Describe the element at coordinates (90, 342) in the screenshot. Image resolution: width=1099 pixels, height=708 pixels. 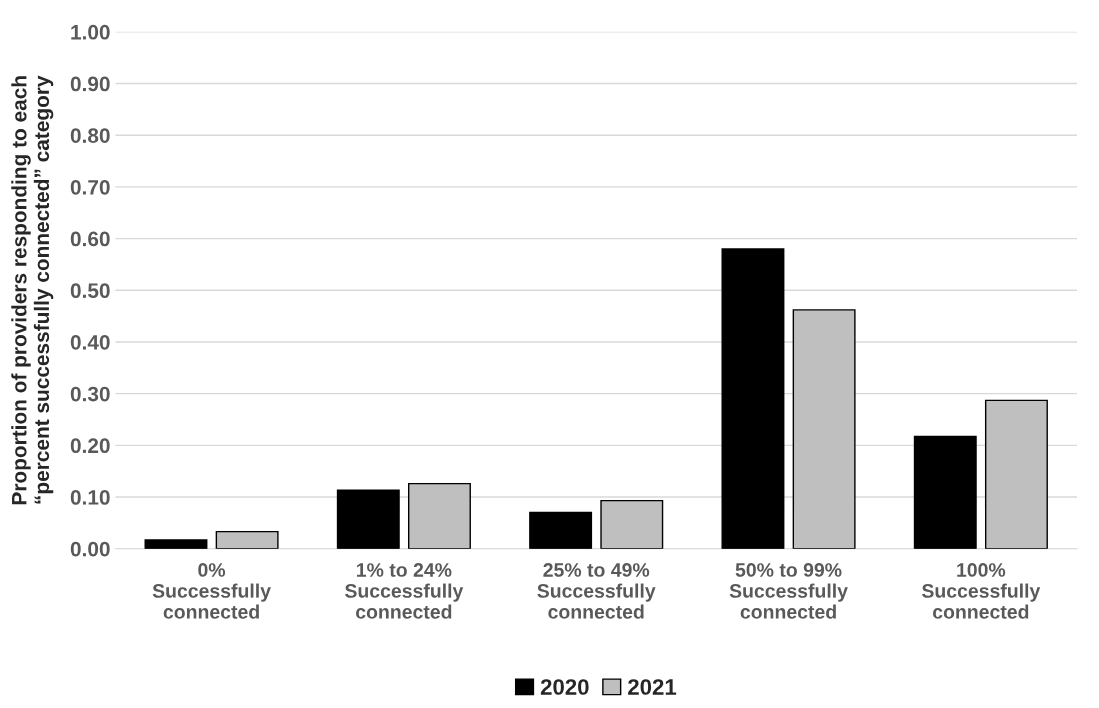
I see `y-tick-label: 0.40` at that location.